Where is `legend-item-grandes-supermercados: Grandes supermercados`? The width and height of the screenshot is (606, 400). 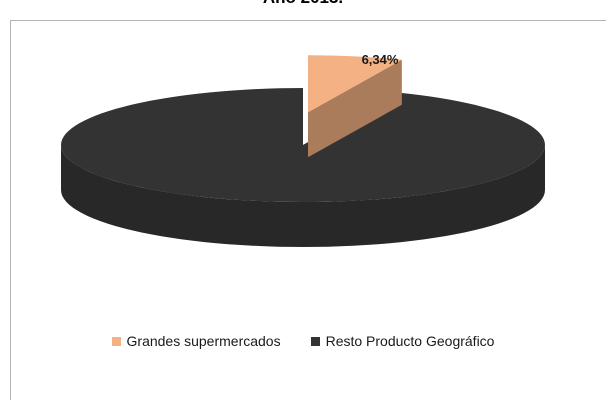
legend-item-grandes-supermercados: Grandes supermercados is located at coordinates (196, 341).